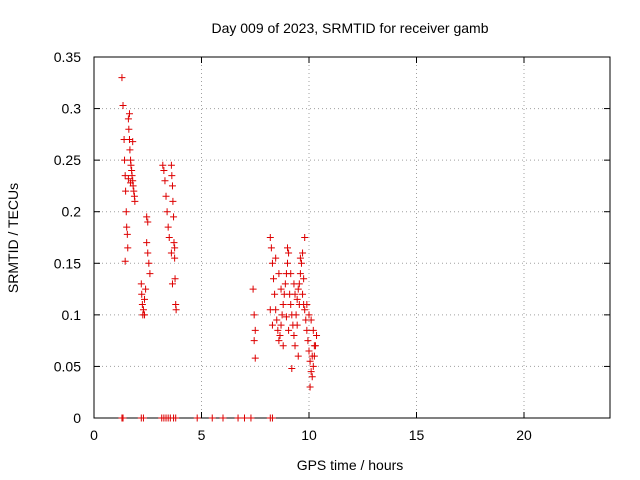 This screenshot has width=640, height=480. What do you see at coordinates (94, 435) in the screenshot?
I see `x-tick-label: 0` at bounding box center [94, 435].